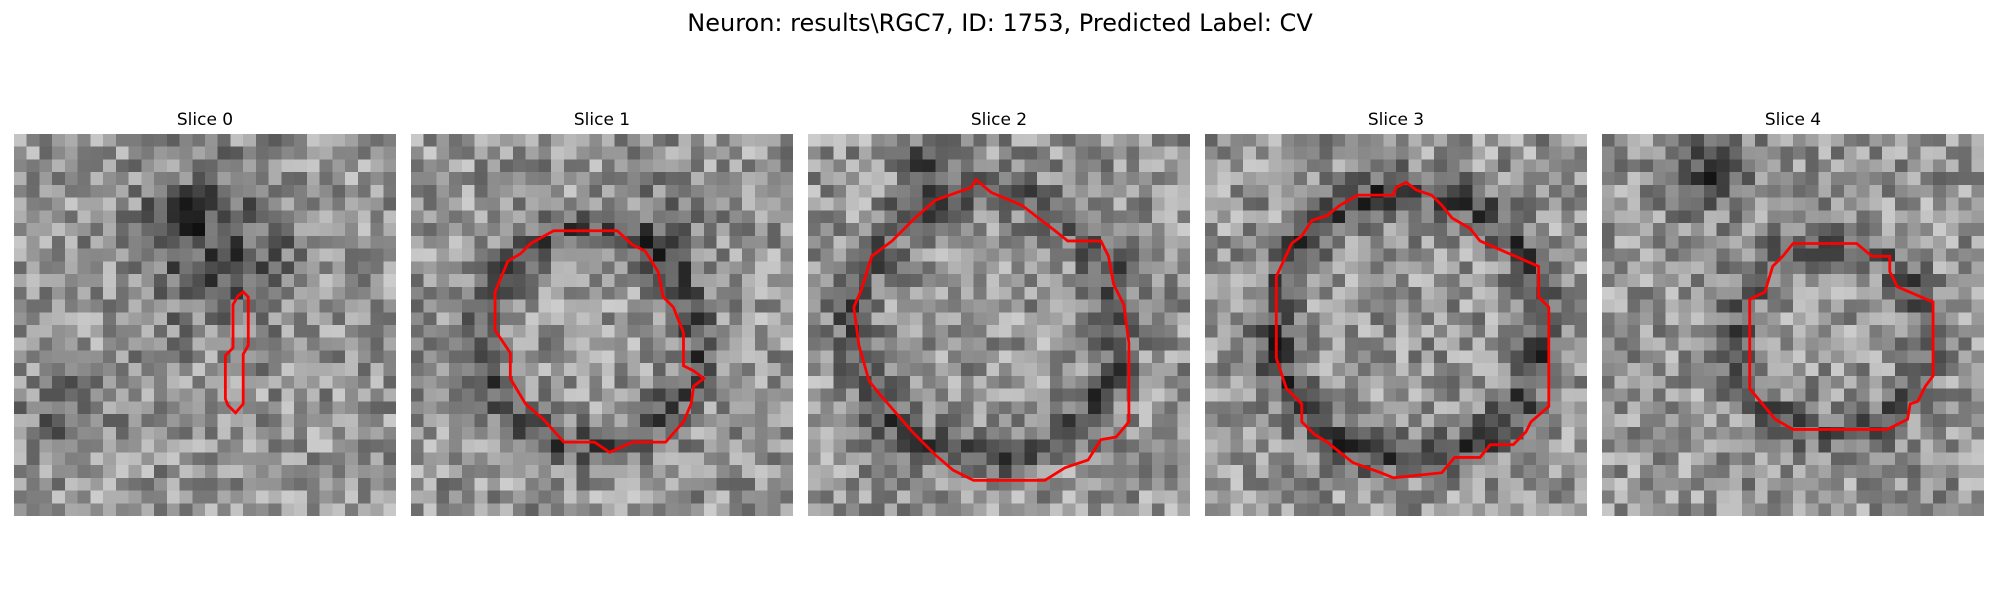 The image size is (2000, 600). I want to click on slice-panel-3: Slice 3, so click(1396, 313).